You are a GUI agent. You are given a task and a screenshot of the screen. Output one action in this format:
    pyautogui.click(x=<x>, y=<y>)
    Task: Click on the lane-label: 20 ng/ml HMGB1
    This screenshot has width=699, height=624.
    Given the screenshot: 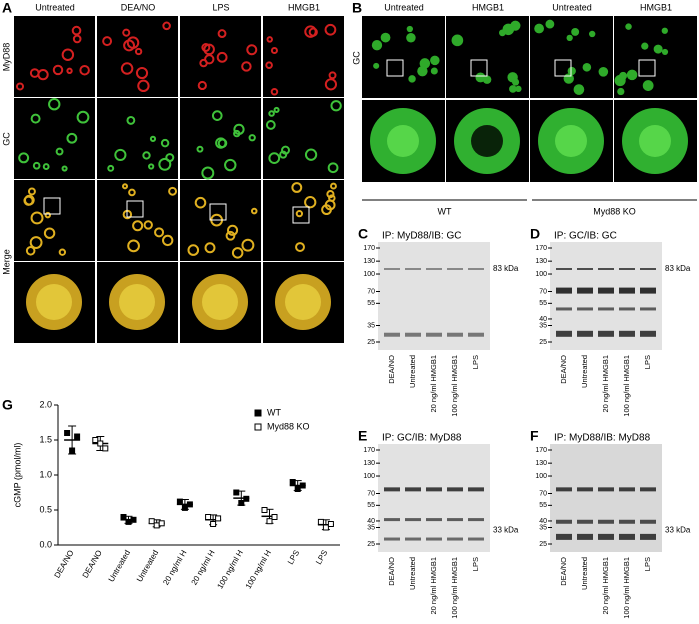 What is the action you would take?
    pyautogui.click(x=605, y=384)
    